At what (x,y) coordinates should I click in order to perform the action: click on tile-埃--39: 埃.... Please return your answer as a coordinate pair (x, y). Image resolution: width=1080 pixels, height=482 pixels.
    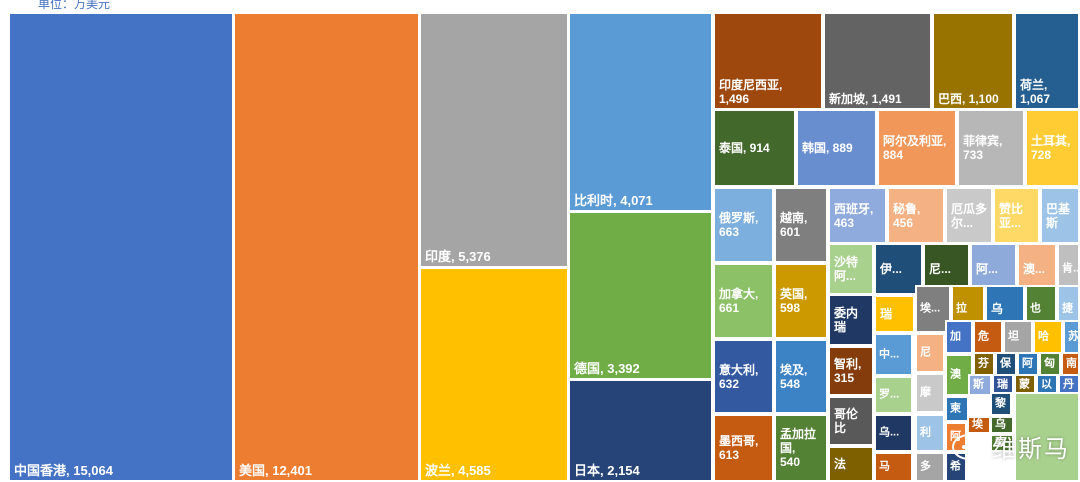
    Looking at the image, I should click on (933, 309).